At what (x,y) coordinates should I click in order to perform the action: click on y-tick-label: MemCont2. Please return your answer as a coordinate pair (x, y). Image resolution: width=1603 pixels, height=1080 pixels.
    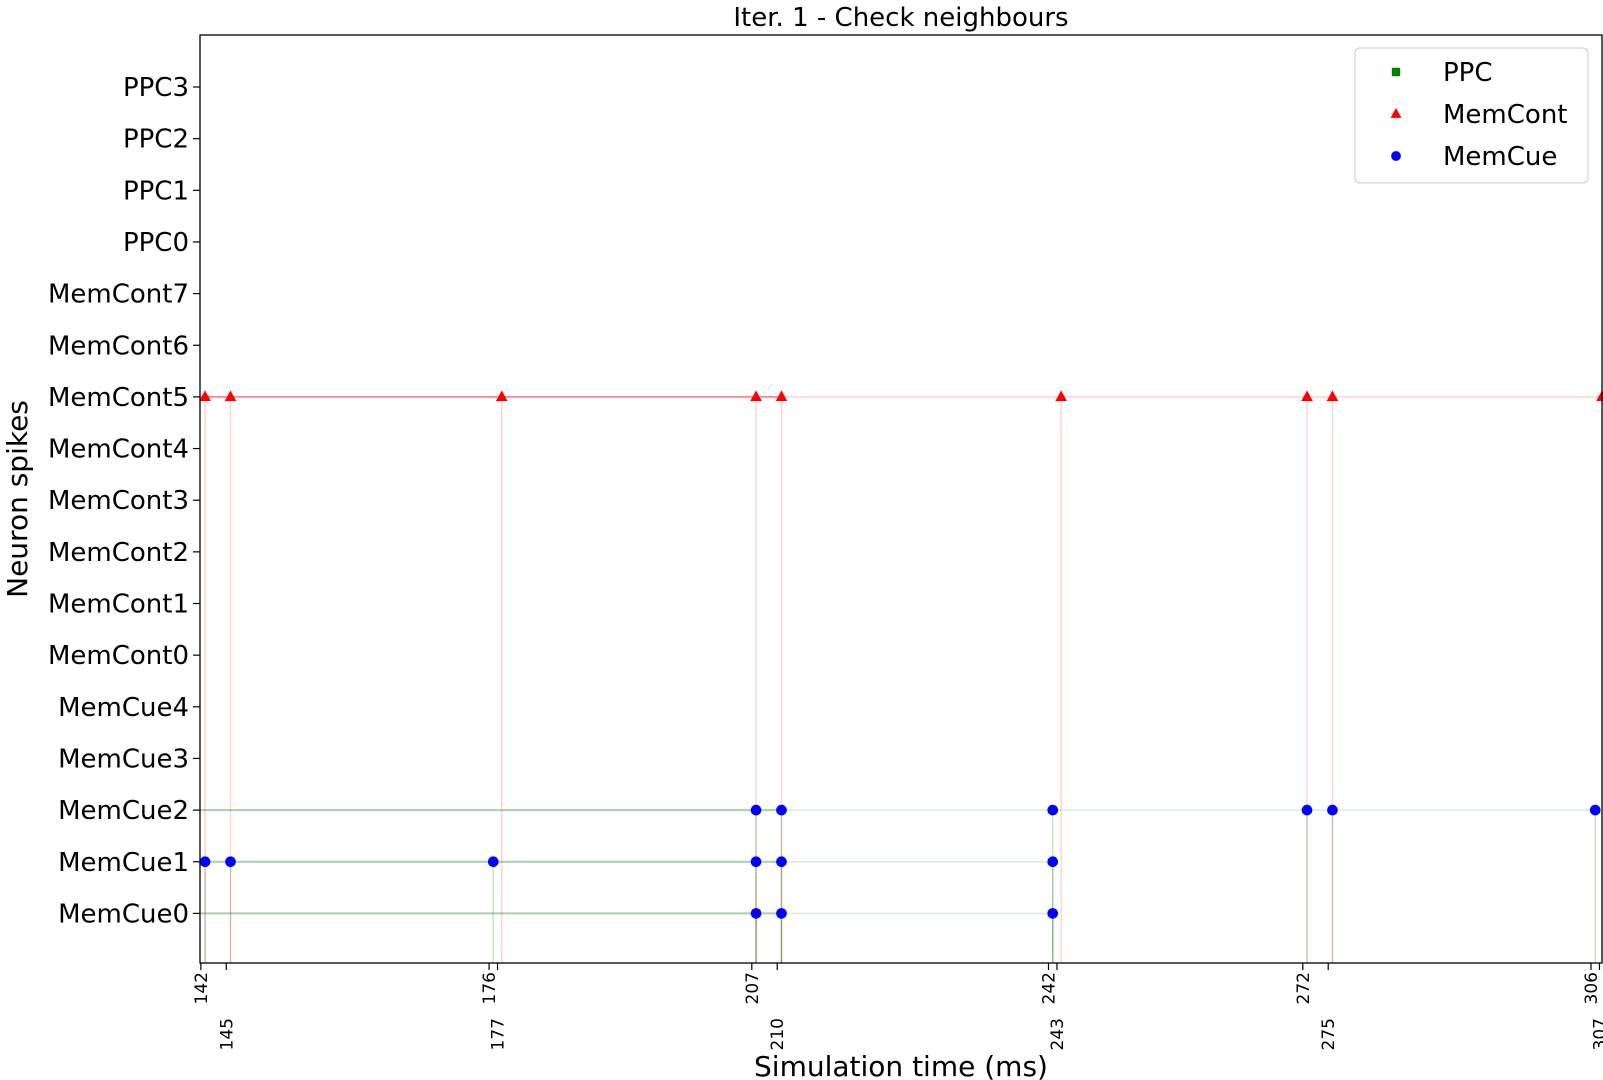
    Looking at the image, I should click on (118, 553).